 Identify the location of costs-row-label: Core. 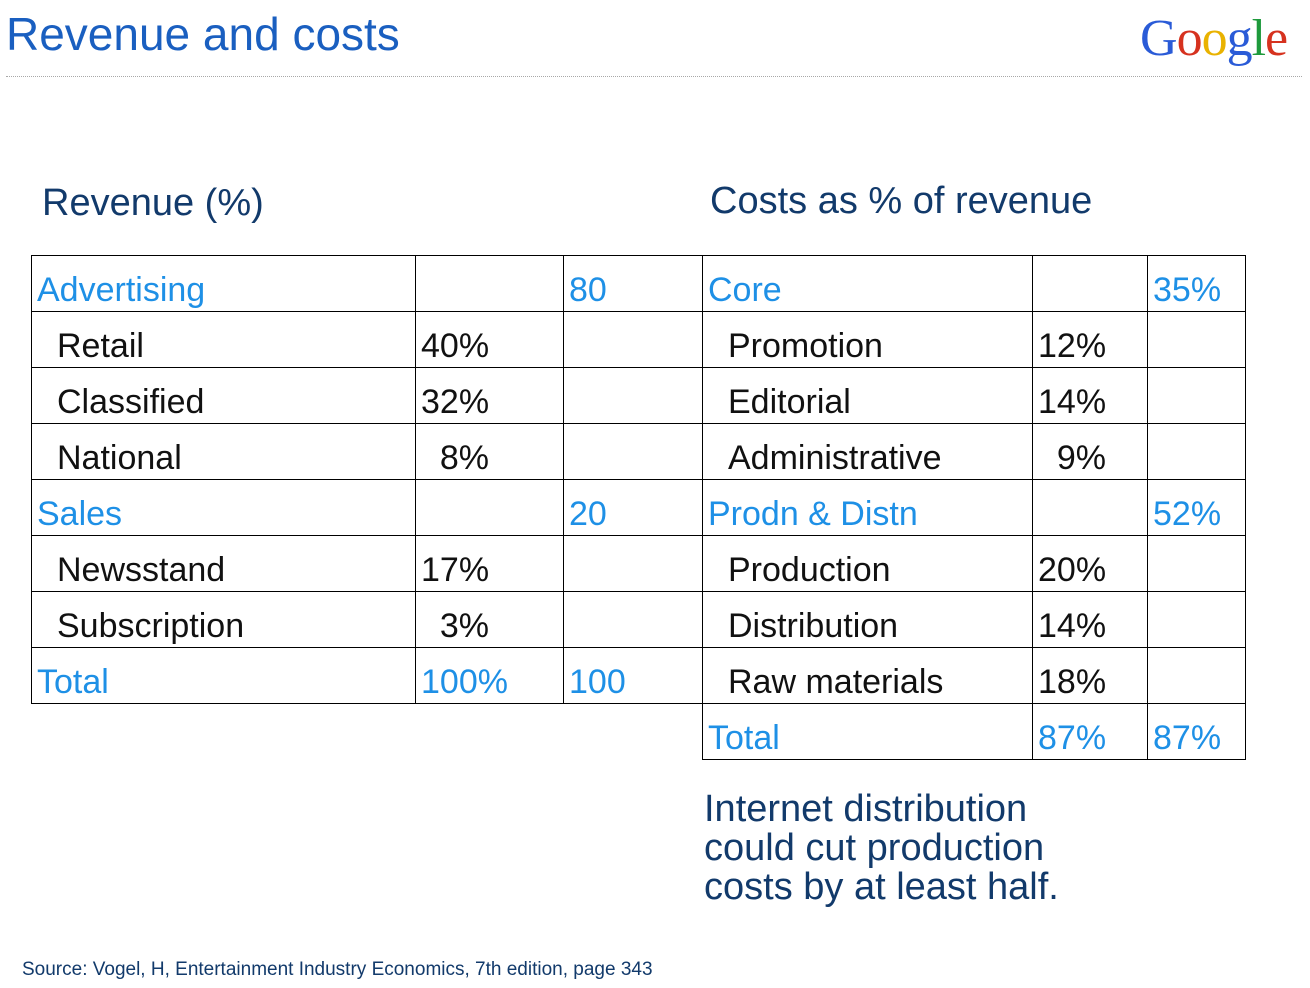
(867, 283).